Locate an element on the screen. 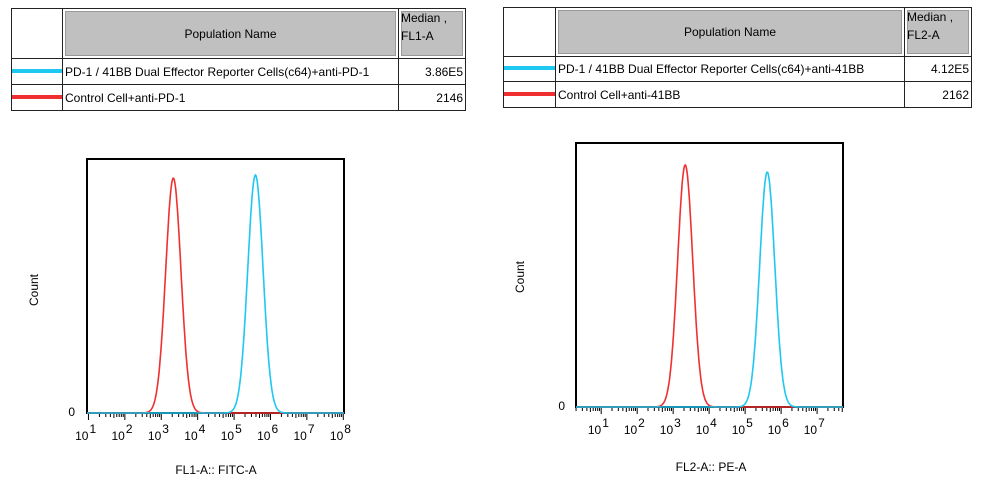  legend-row: Control Cell+anti-PD-1 2146 is located at coordinates (238, 97).